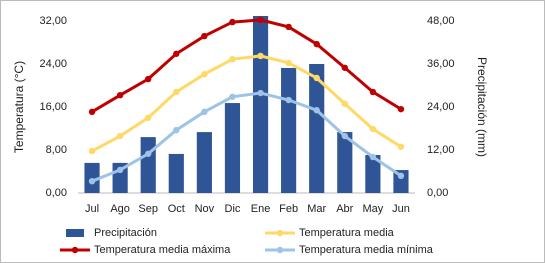 This screenshot has width=545, height=263. What do you see at coordinates (316, 209) in the screenshot?
I see `x-tick-label: Mar` at bounding box center [316, 209].